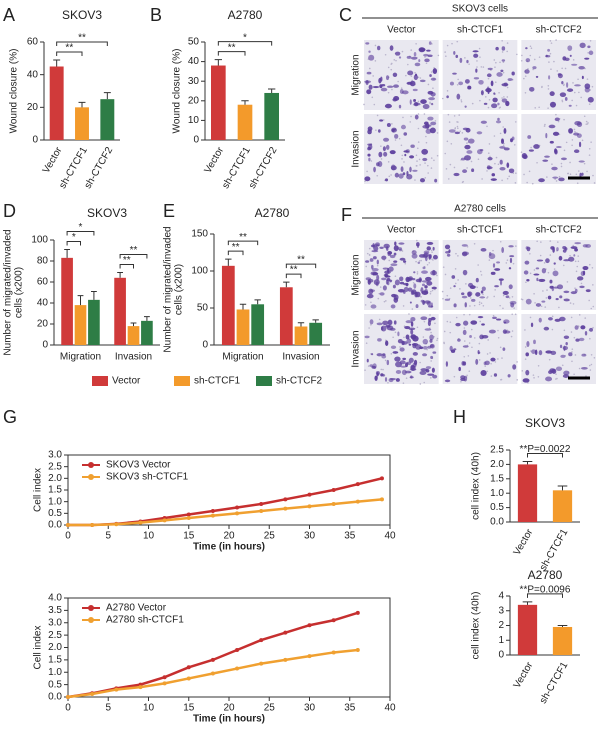 The image size is (600, 738). I want to click on x-tick-label: Vector, so click(53, 160).